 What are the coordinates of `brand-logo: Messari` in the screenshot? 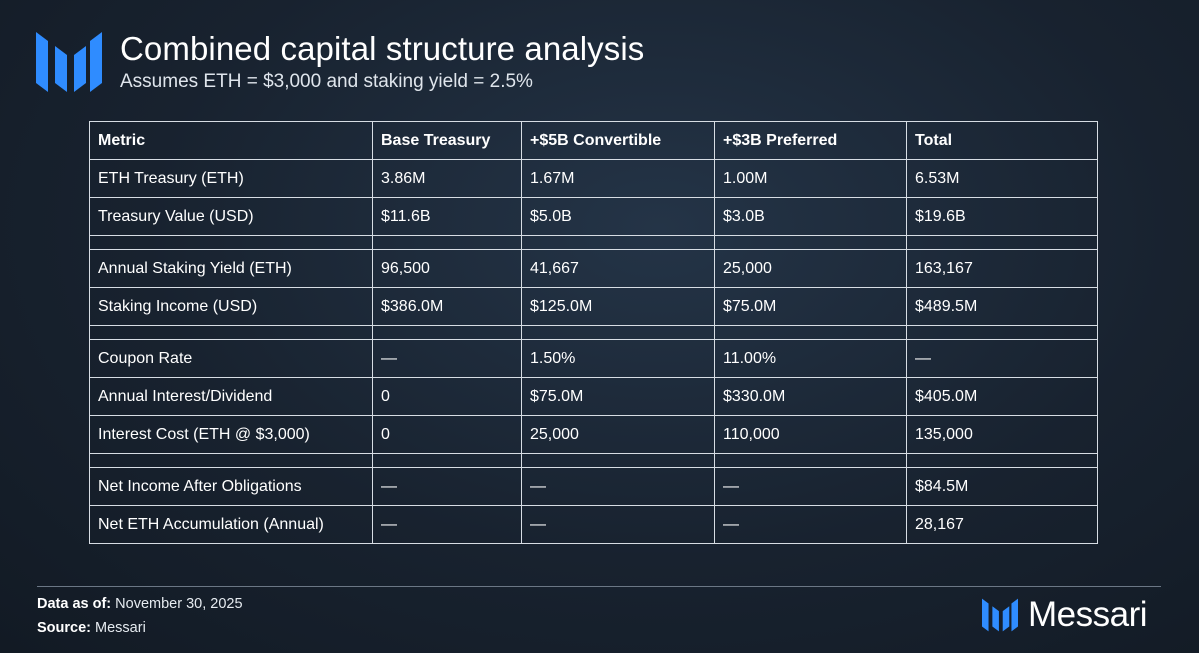 It's located at (1065, 614).